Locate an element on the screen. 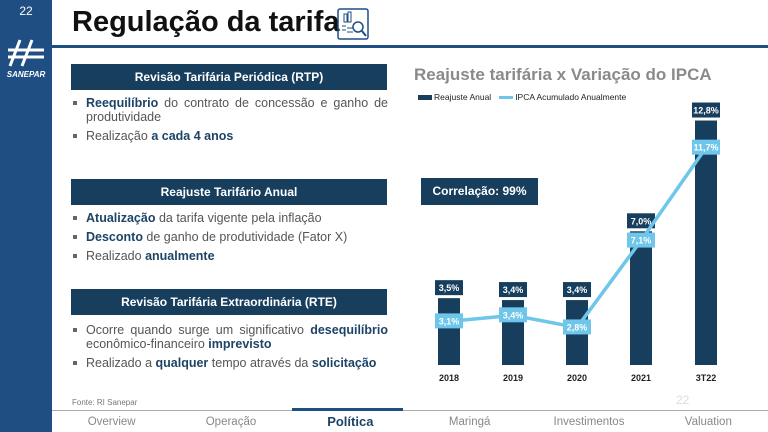 The image size is (768, 432). line-label: 11,7% is located at coordinates (705, 148).